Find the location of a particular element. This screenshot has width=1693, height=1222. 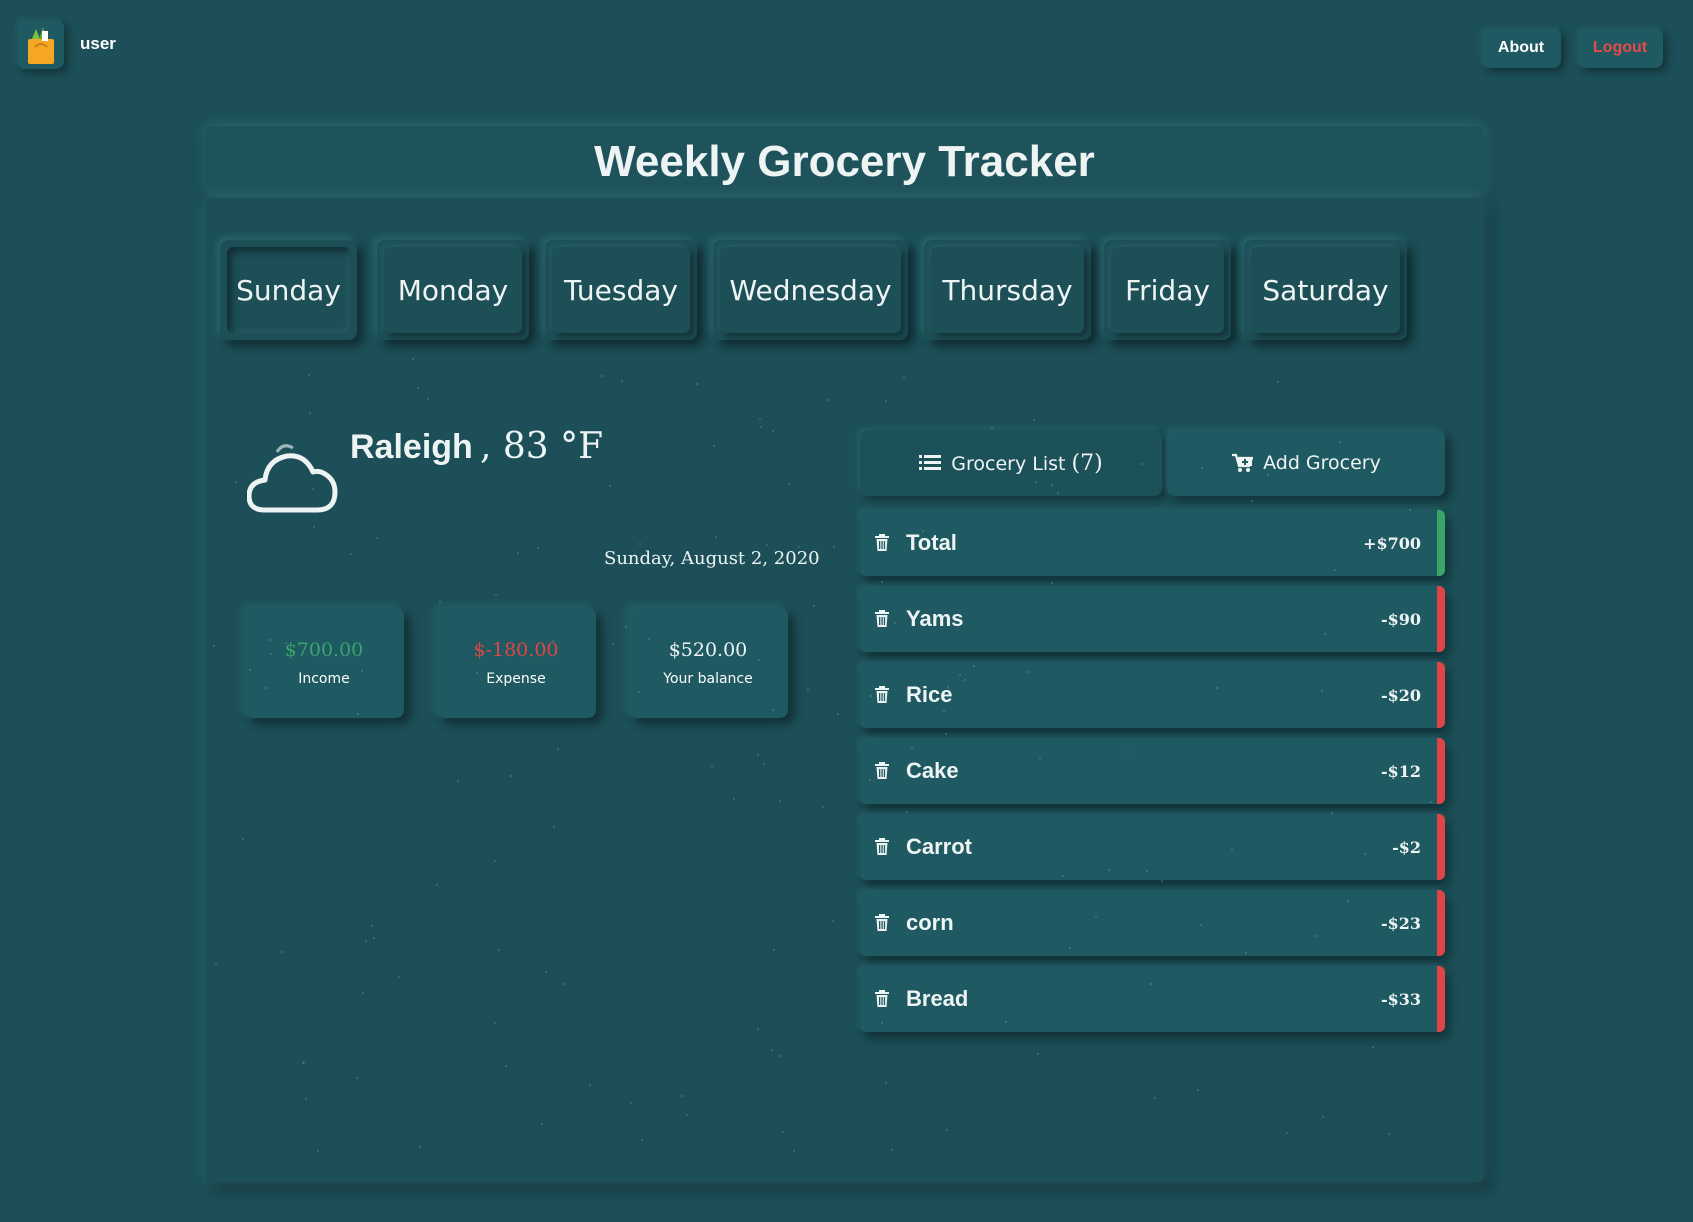

grocery-list-text: Grocery List is located at coordinates (1008, 463).